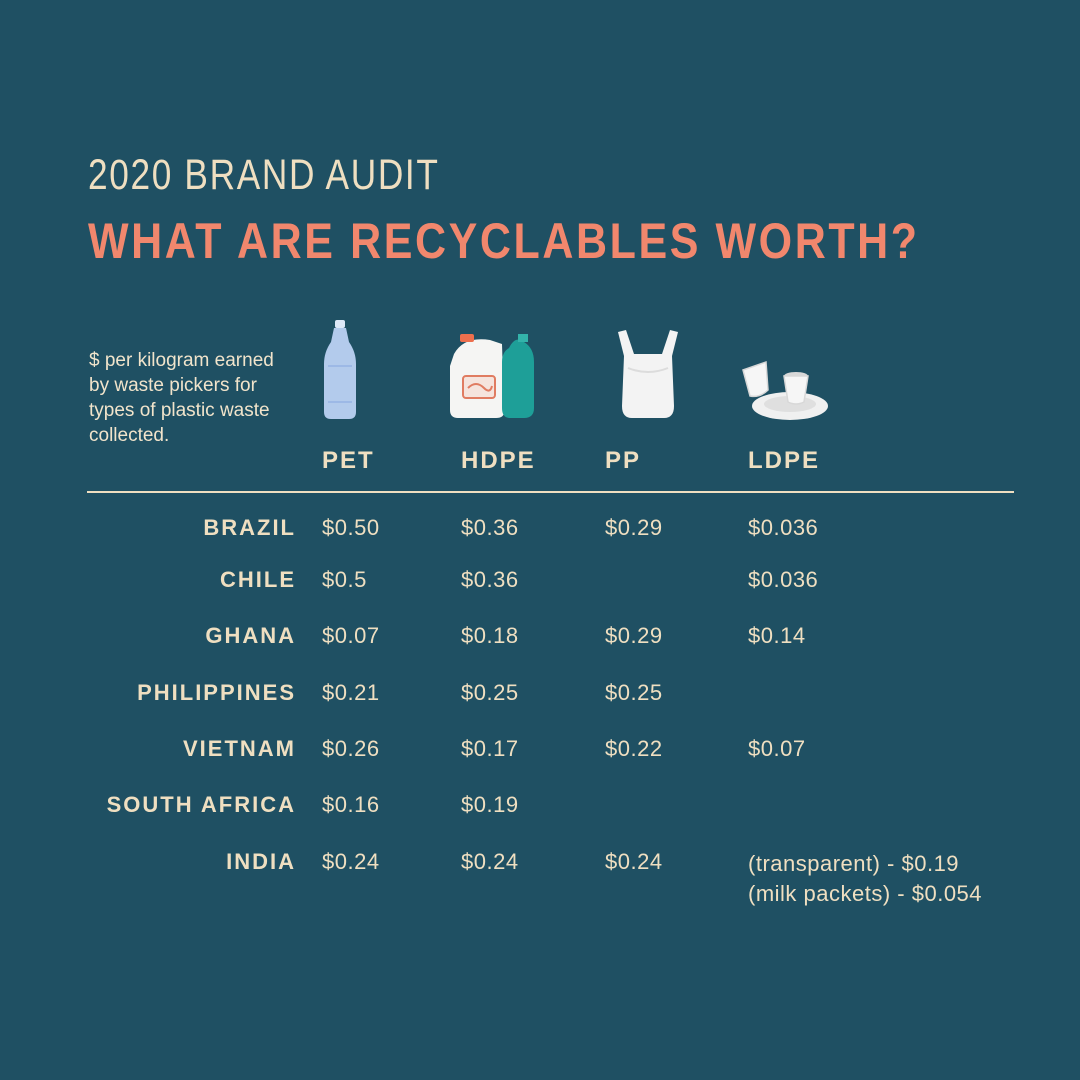 This screenshot has height=1080, width=1080. I want to click on column-ldpe: LDPE, so click(784, 460).